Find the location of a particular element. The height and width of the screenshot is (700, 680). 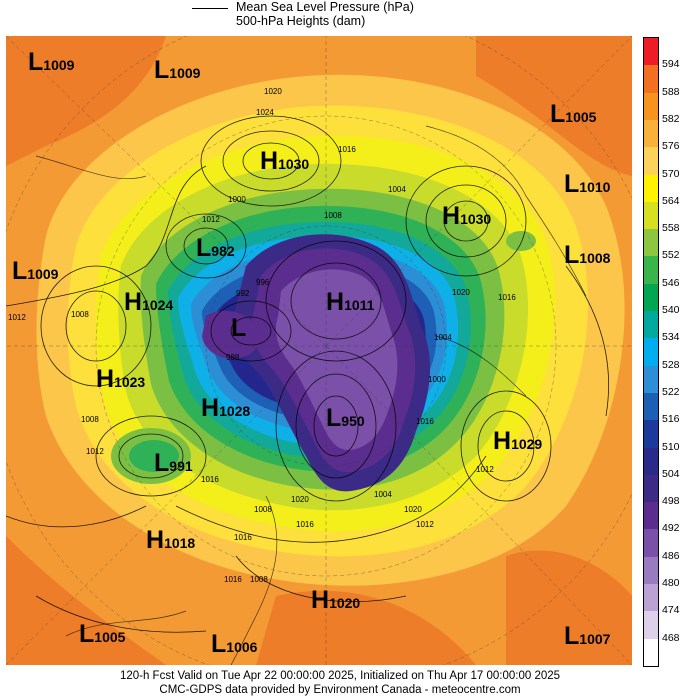

colorbar is located at coordinates (651, 352).